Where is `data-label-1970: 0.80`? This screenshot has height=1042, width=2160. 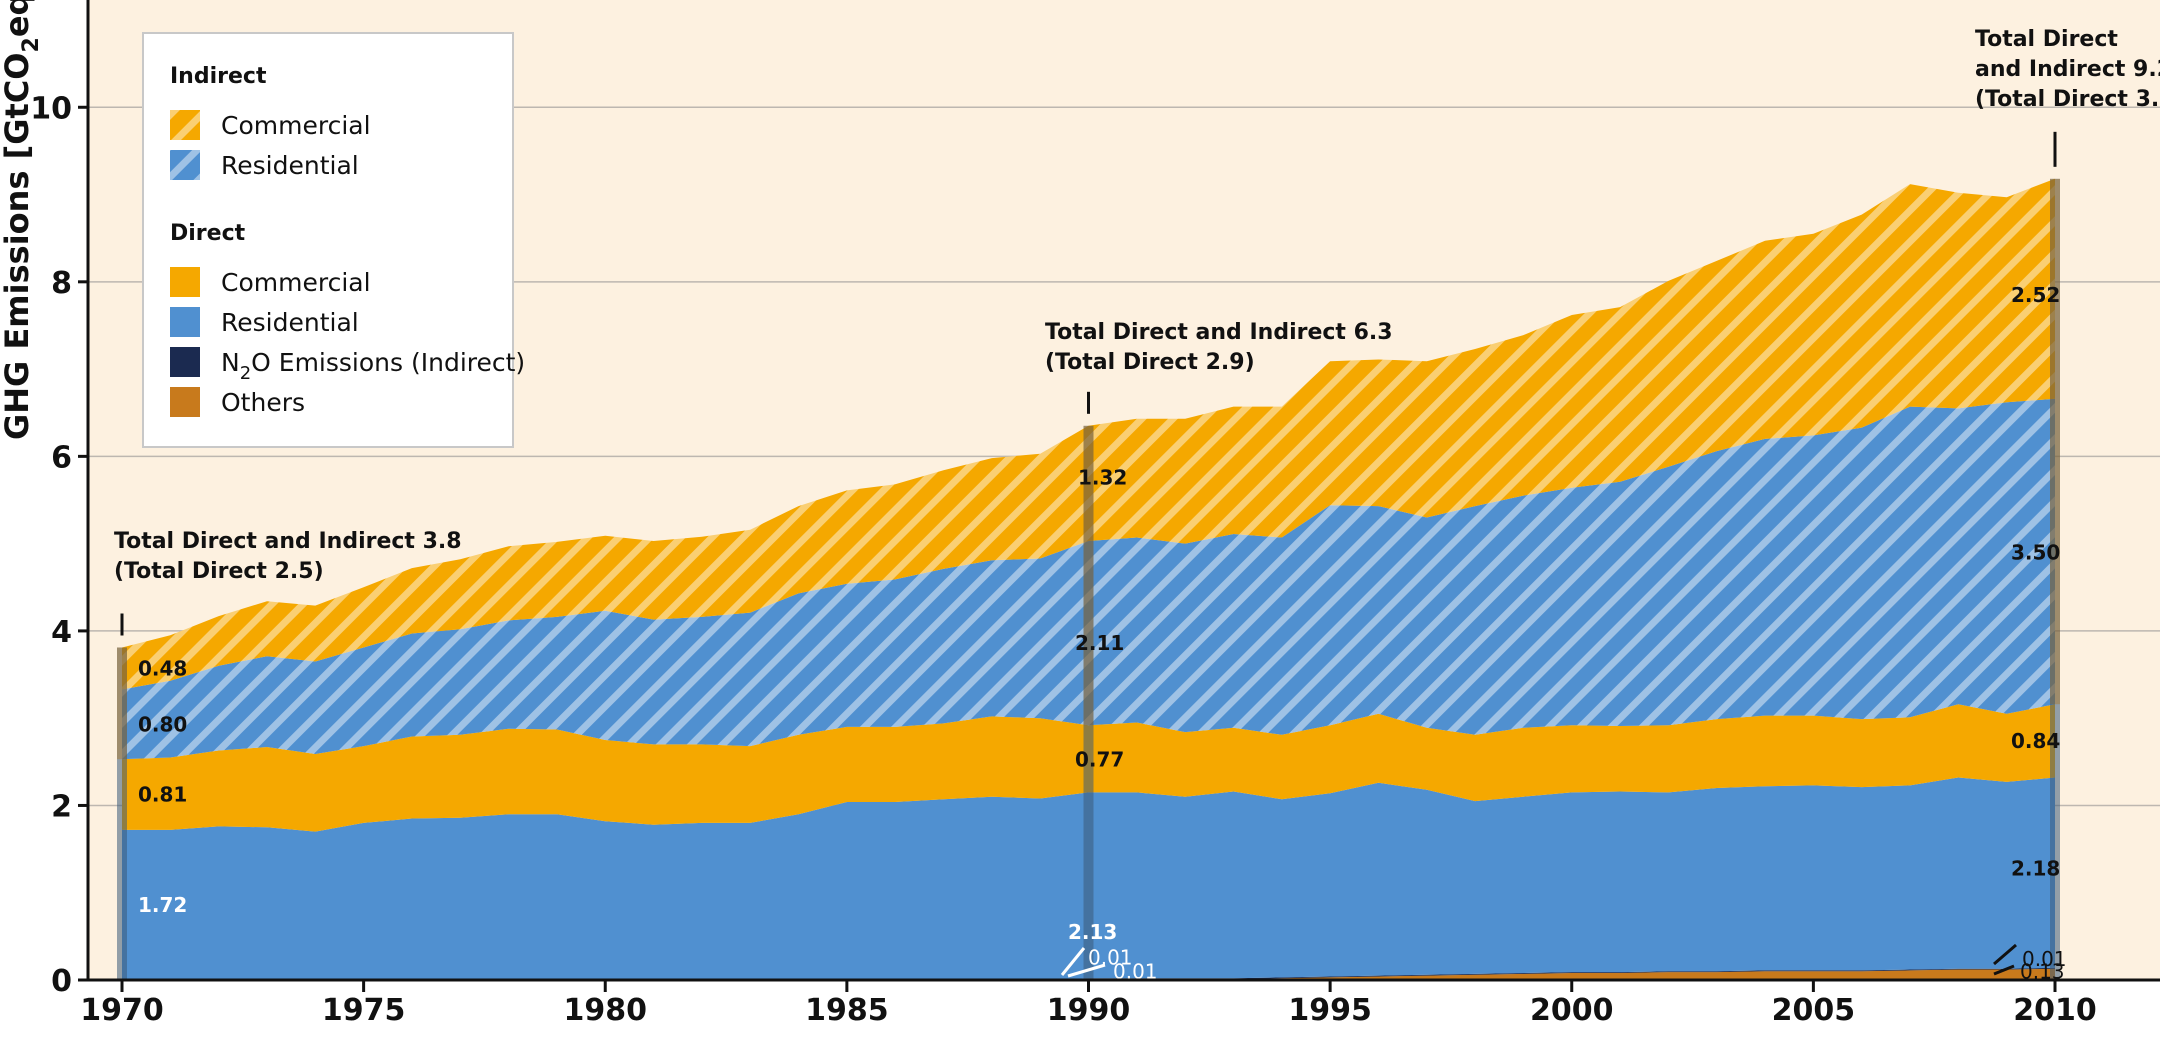 data-label-1970: 0.80 is located at coordinates (162, 724).